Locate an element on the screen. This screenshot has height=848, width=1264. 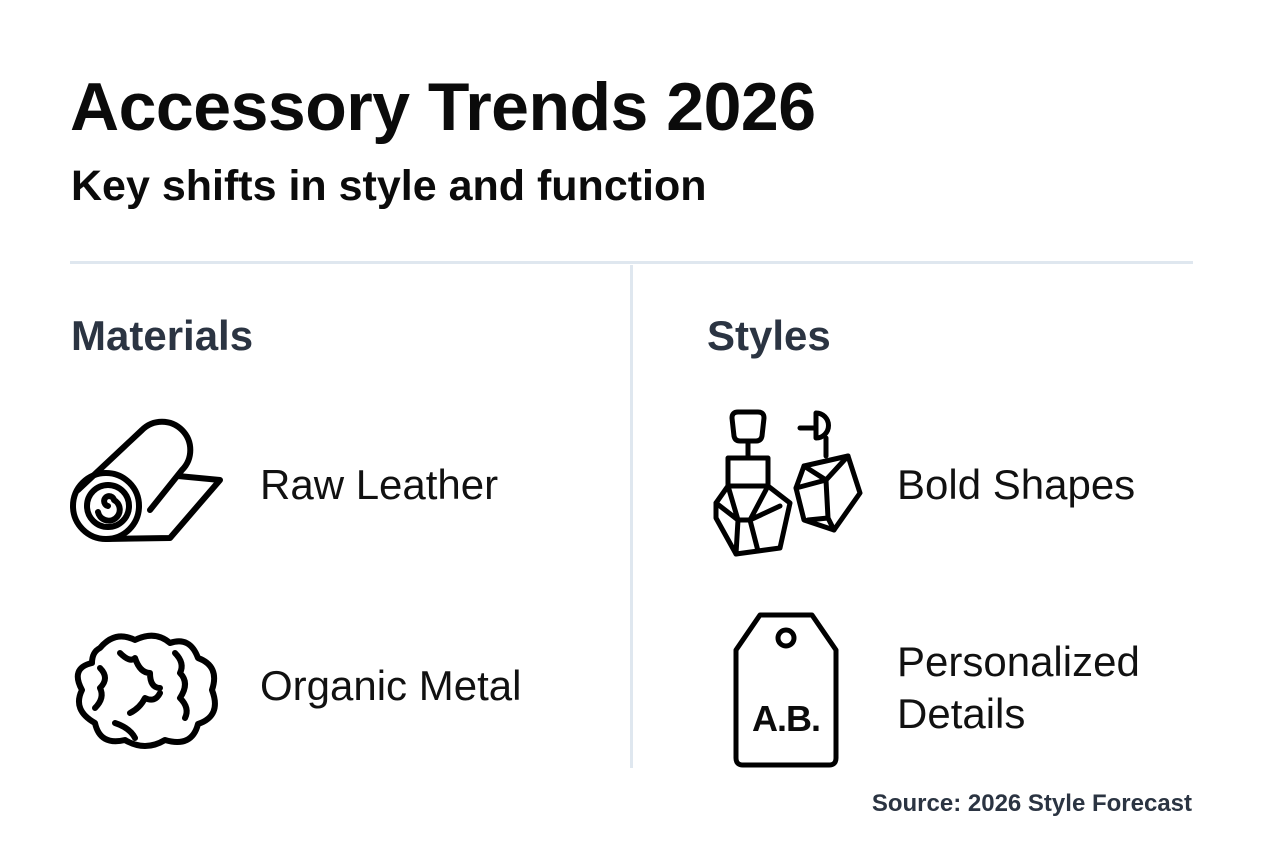
geometric-earrings-icon is located at coordinates (788, 483).